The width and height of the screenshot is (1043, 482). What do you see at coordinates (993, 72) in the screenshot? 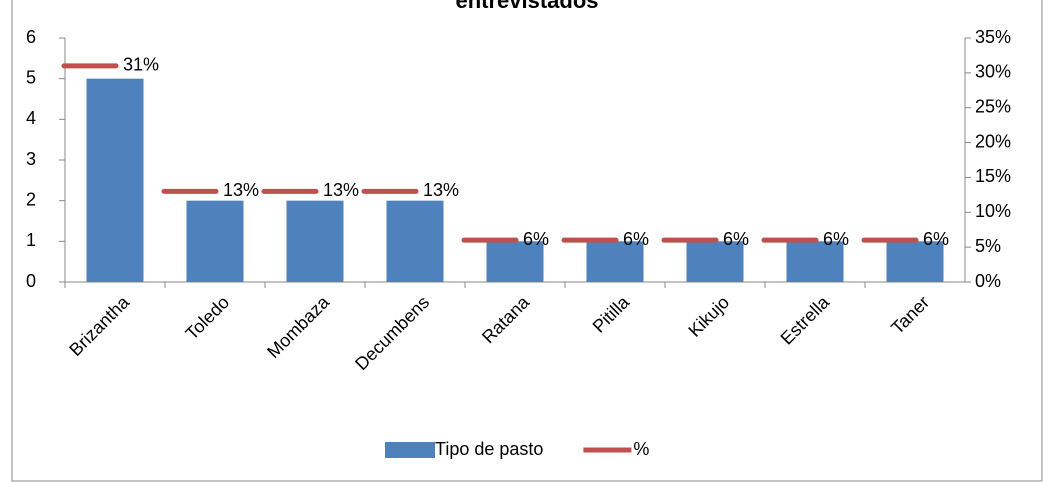
I see `y2-tick-label: 30%` at bounding box center [993, 72].